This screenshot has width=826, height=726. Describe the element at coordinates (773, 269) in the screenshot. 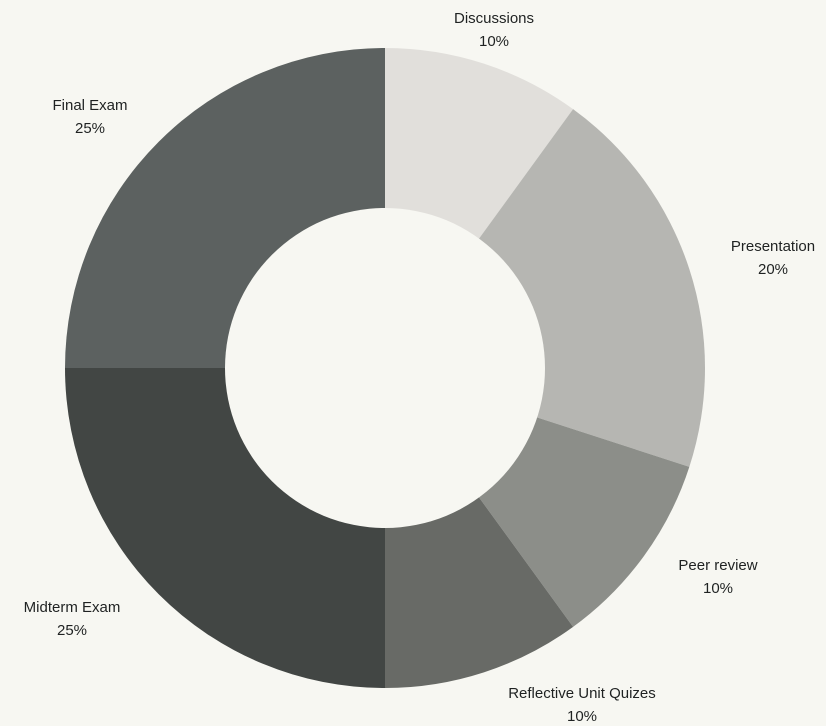

I see `slice-value-presentation: 20%` at that location.